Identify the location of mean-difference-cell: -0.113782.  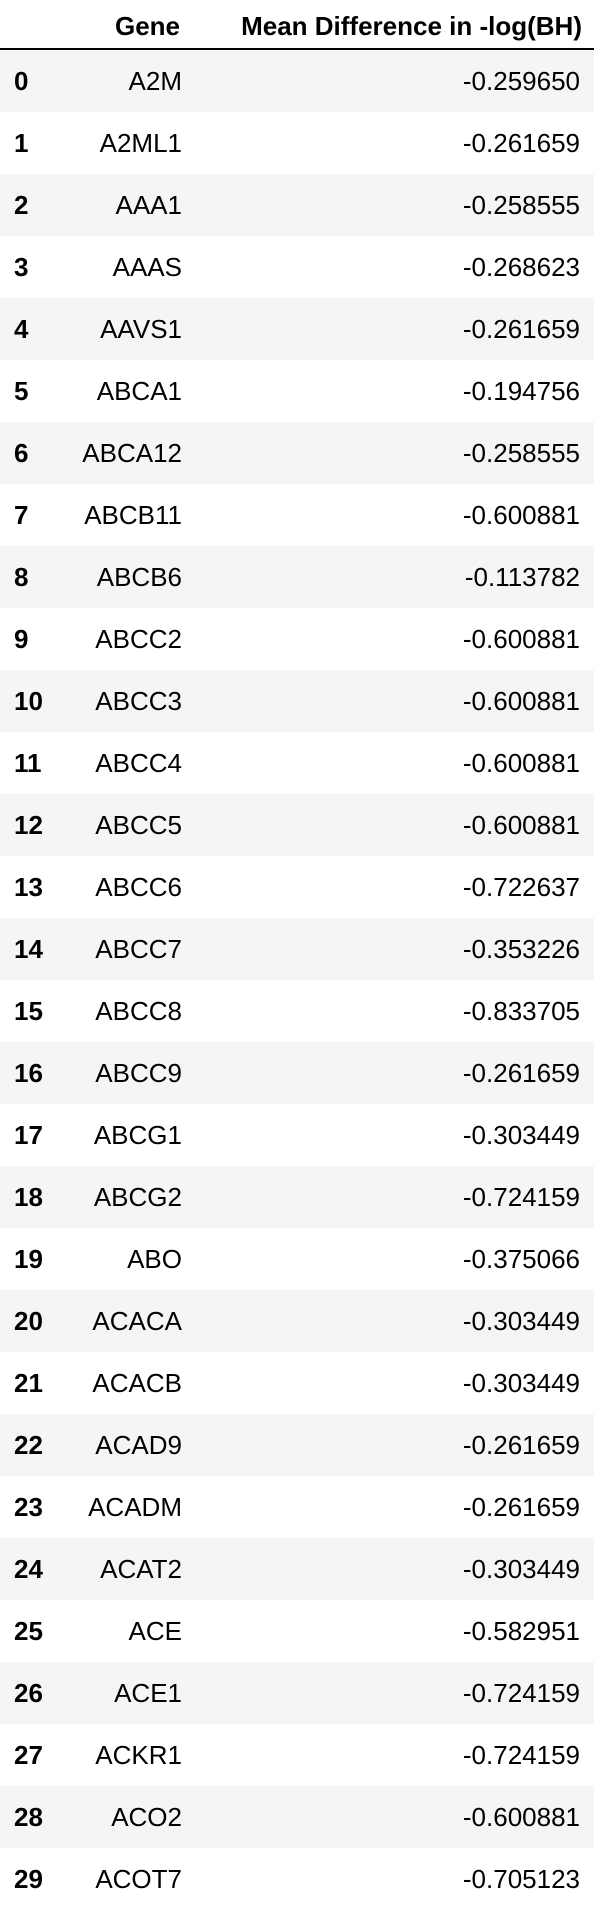
(393, 577).